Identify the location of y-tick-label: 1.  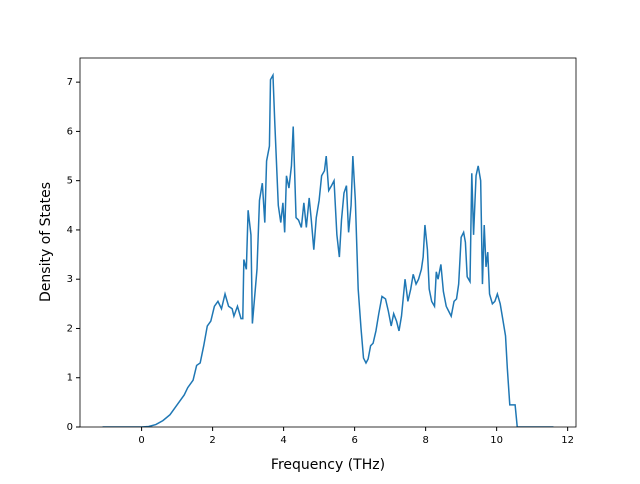
(70, 378).